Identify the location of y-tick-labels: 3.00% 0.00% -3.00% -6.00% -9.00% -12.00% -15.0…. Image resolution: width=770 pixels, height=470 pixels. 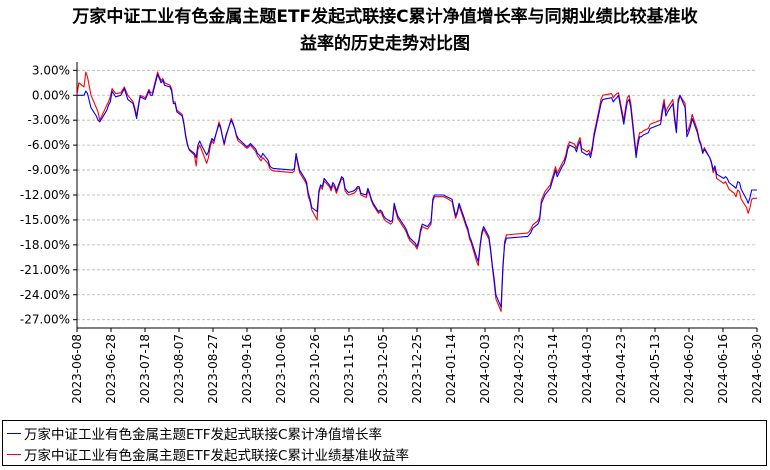
(45, 194).